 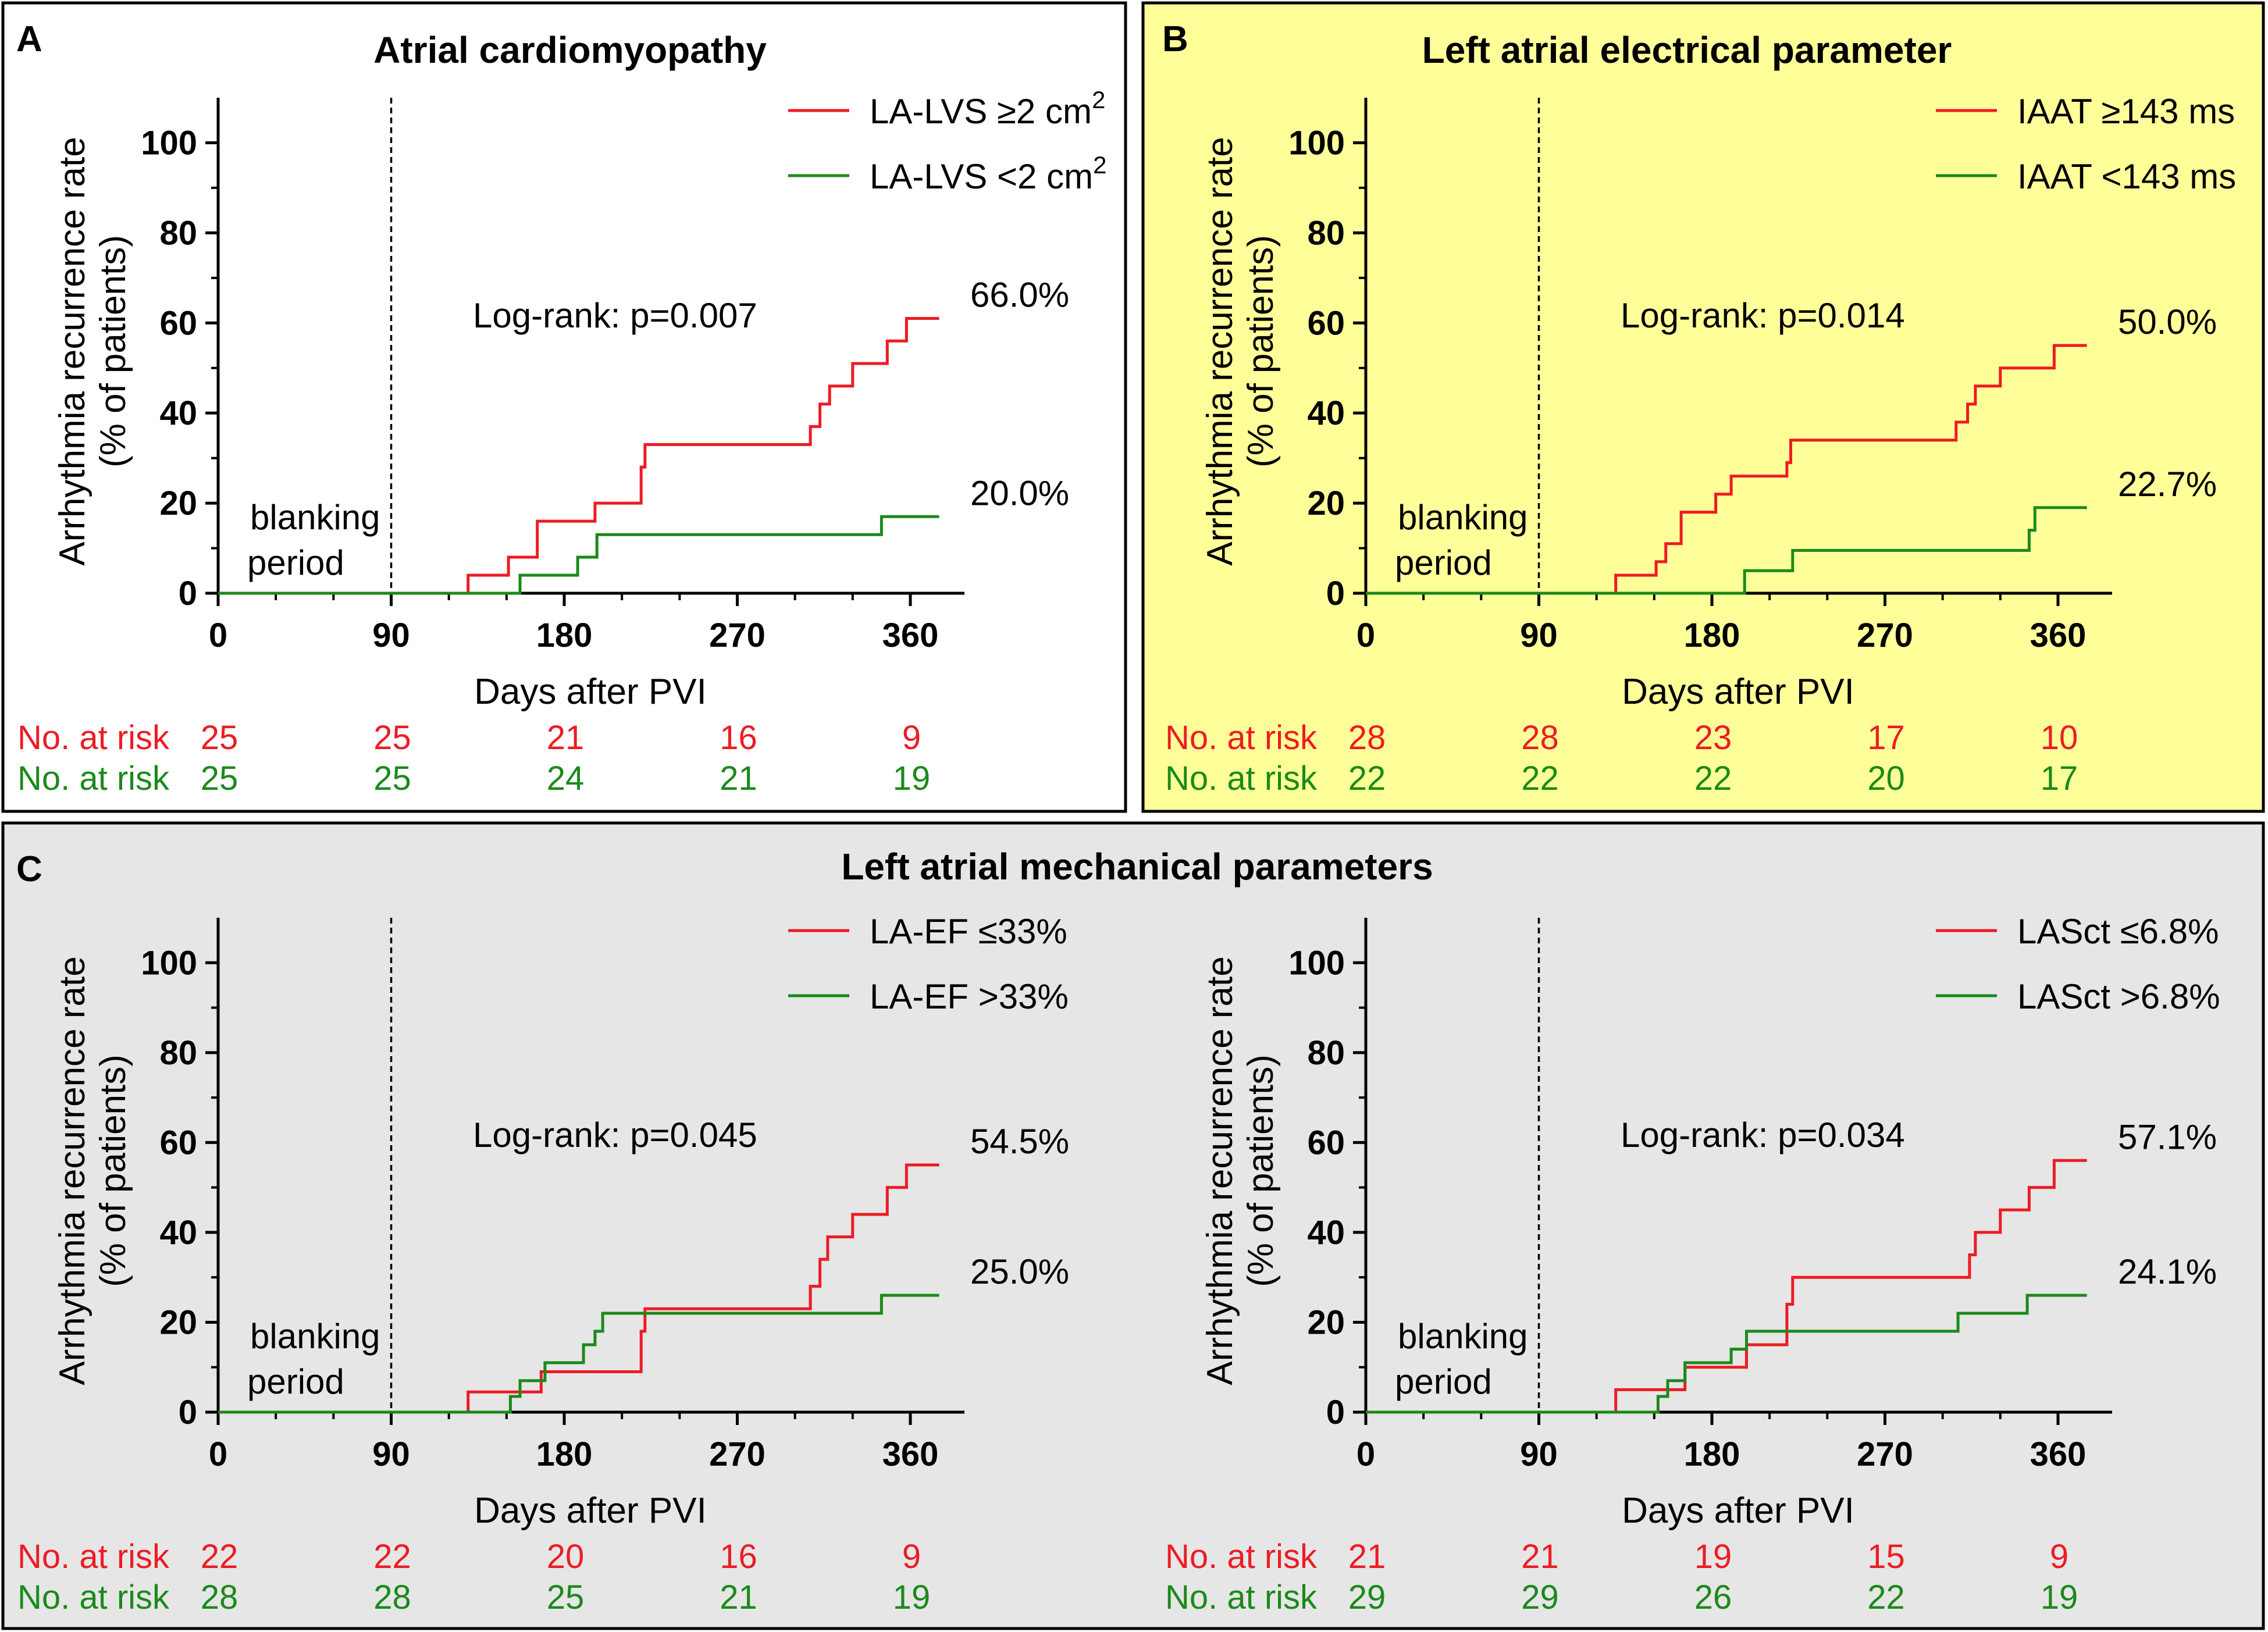 What do you see at coordinates (981, 111) in the screenshot?
I see `legend-text: LA-LVS ≥2 cm` at bounding box center [981, 111].